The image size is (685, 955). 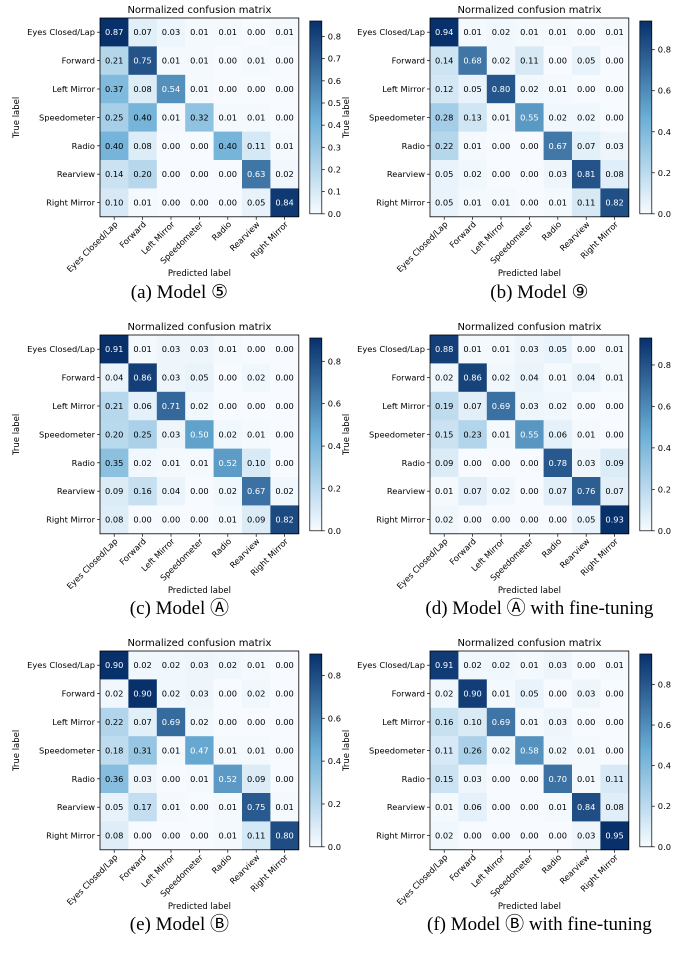 What do you see at coordinates (76, 807) in the screenshot?
I see `y-tick-label: Rearview` at bounding box center [76, 807].